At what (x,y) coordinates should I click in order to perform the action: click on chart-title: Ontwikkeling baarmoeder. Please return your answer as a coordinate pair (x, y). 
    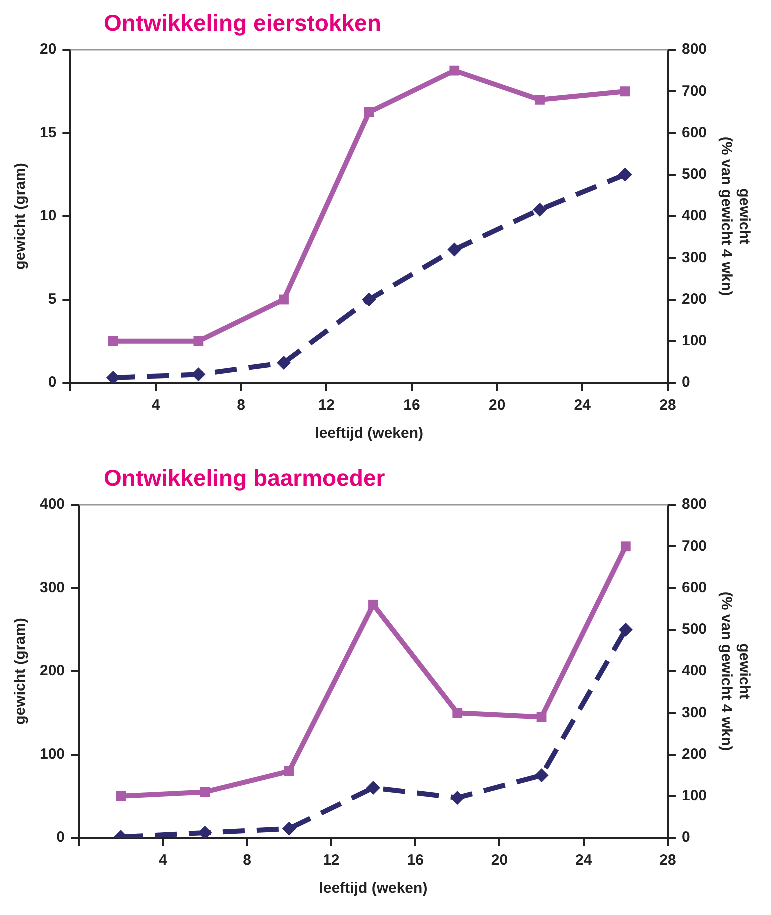
    Looking at the image, I should click on (245, 478).